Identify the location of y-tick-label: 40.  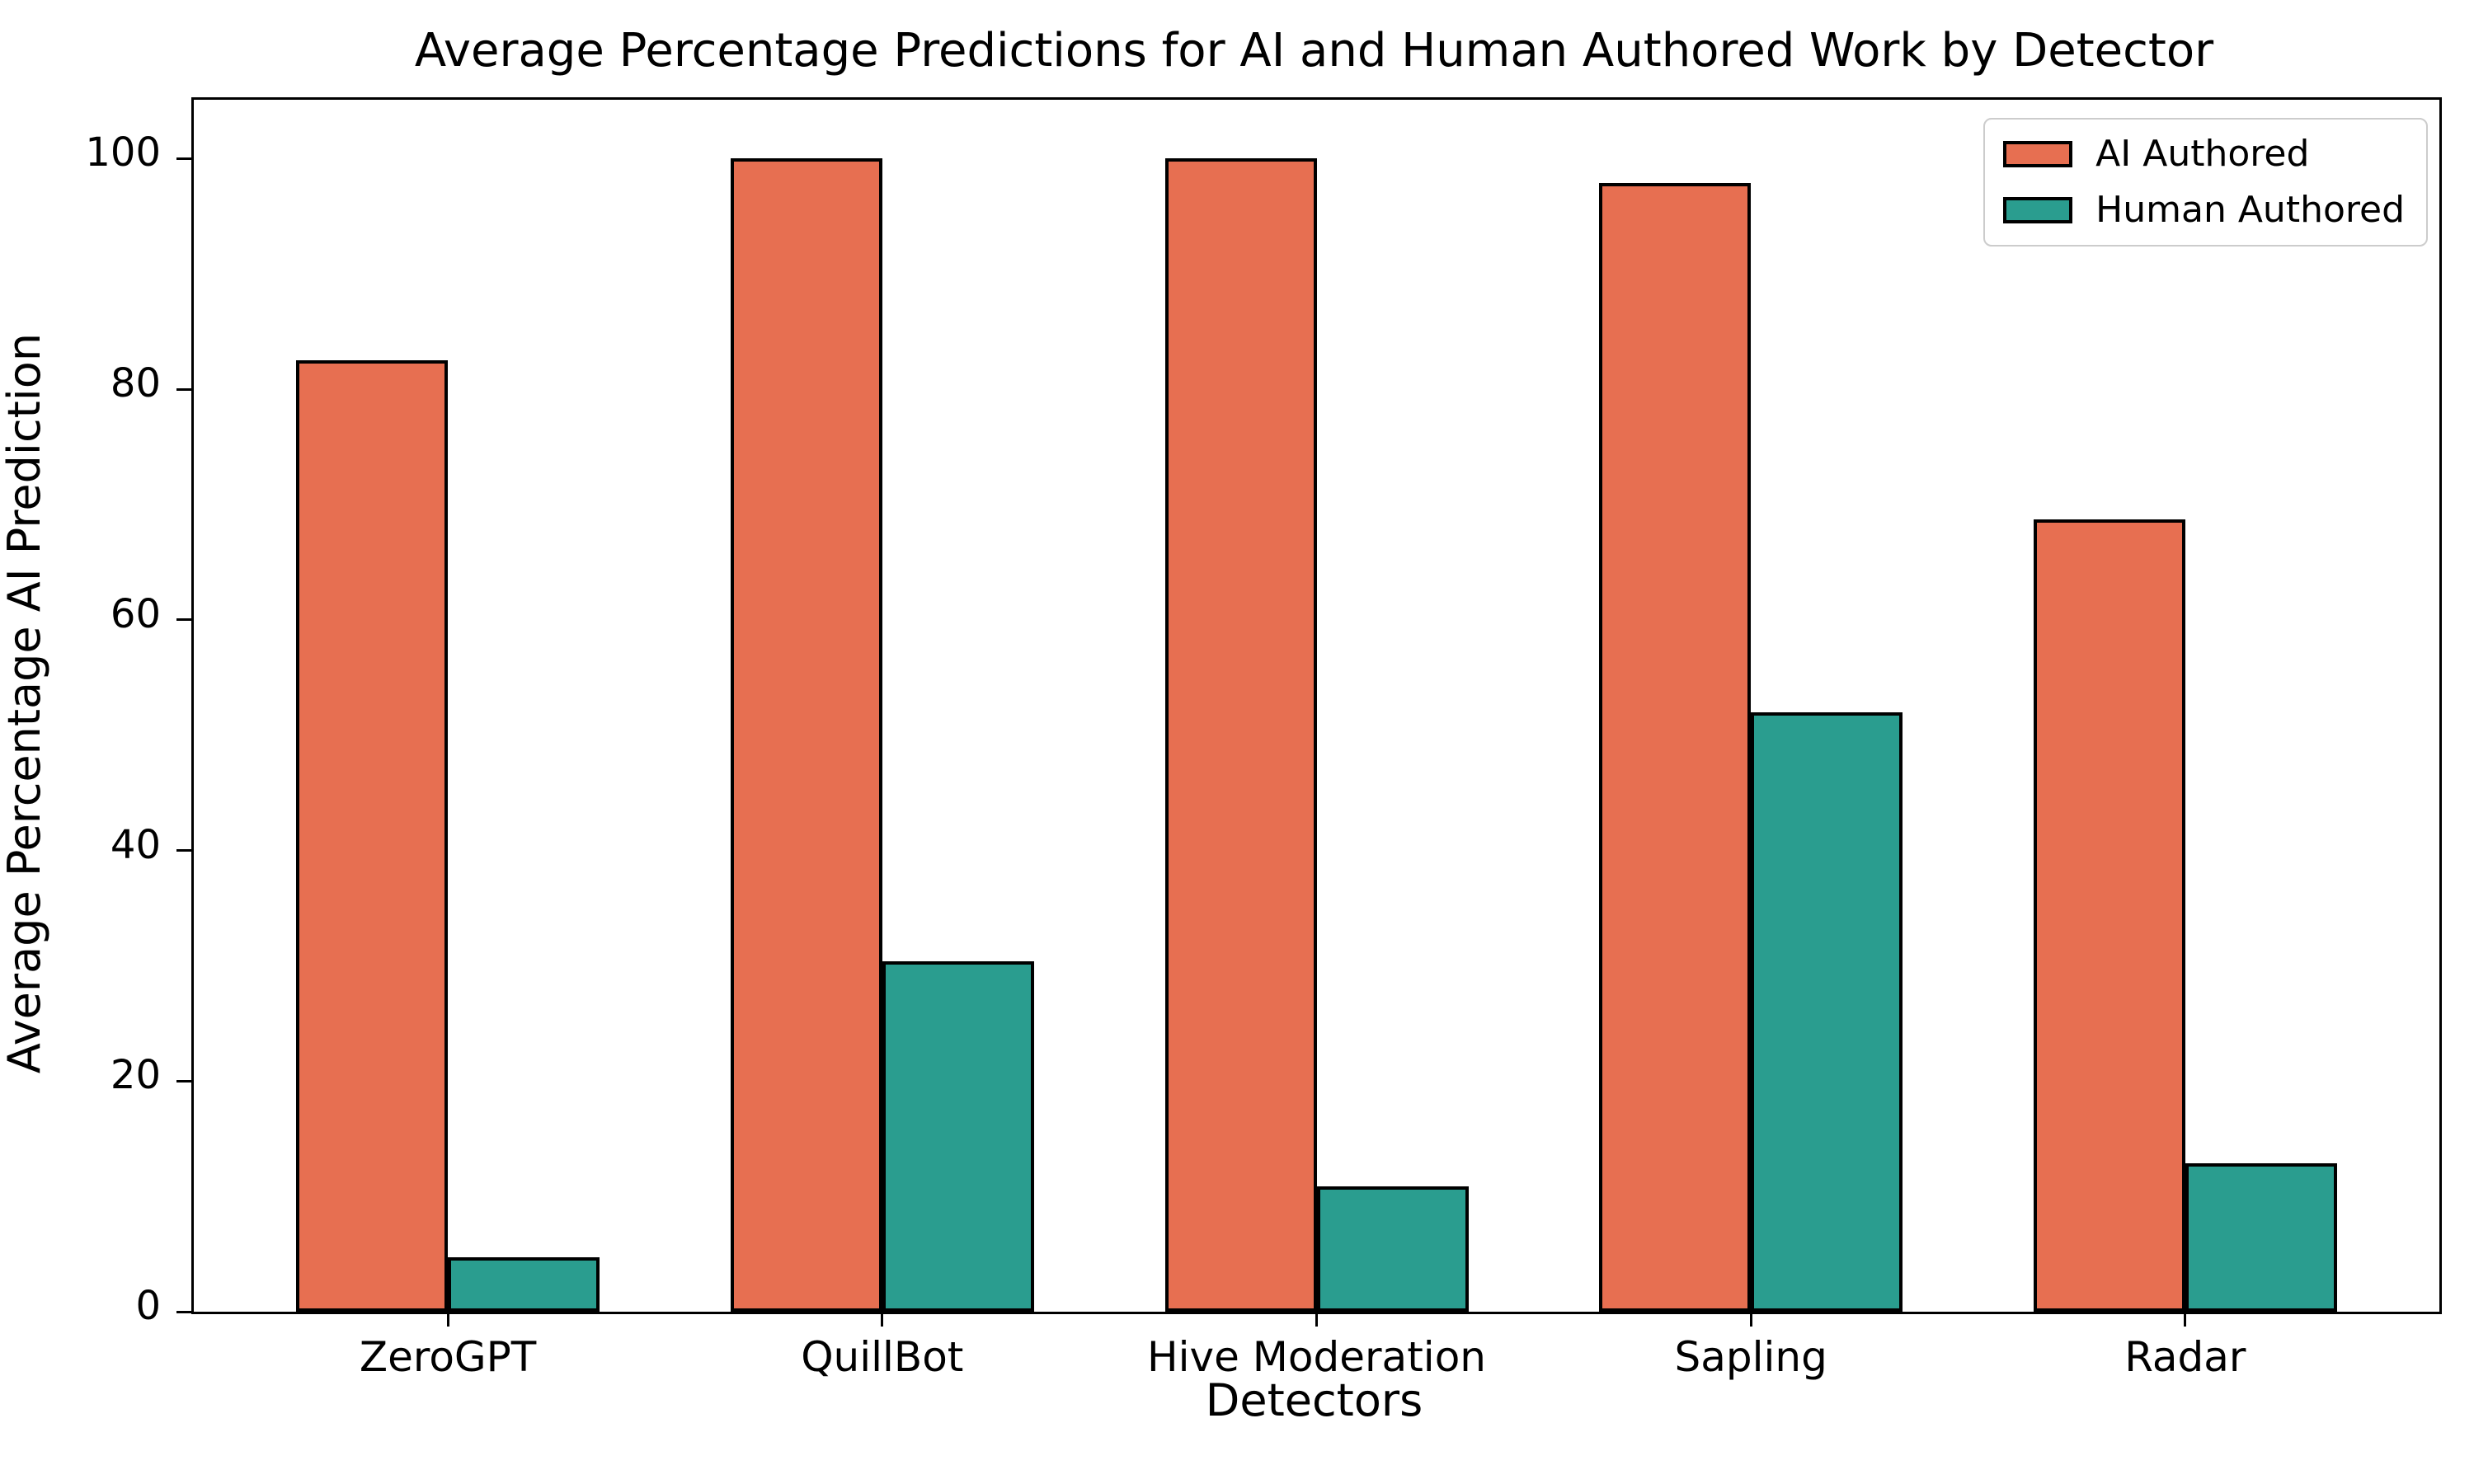
(135, 845).